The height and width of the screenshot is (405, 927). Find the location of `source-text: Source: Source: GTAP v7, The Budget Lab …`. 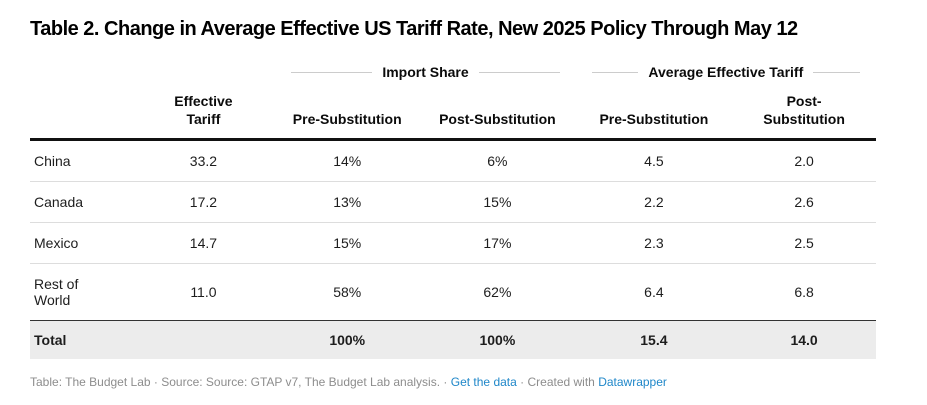

source-text: Source: Source: GTAP v7, The Budget Lab … is located at coordinates (301, 382).